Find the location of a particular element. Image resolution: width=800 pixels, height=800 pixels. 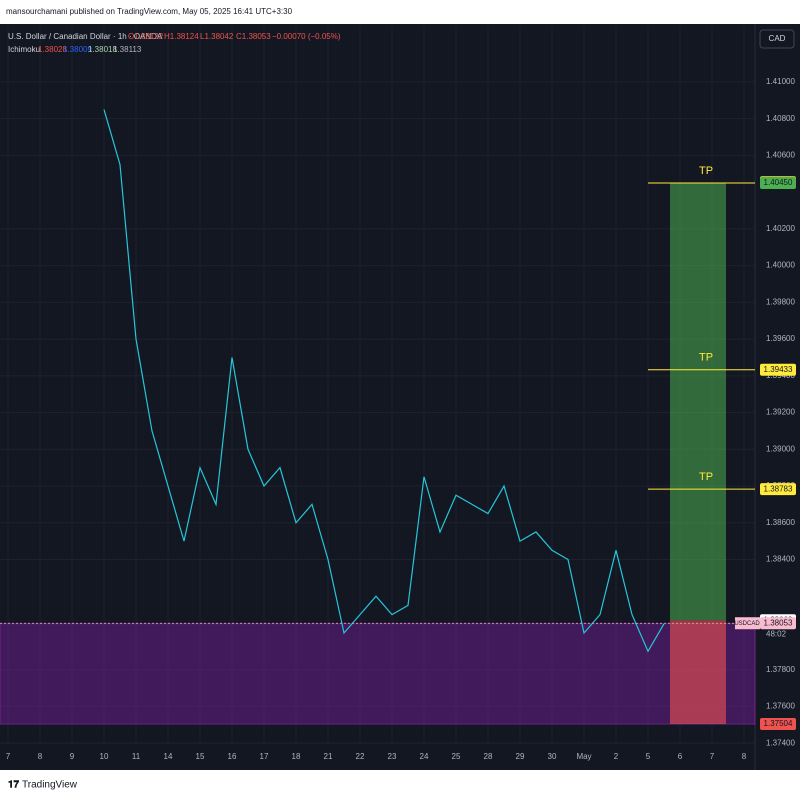

currency-button is located at coordinates (777, 39).